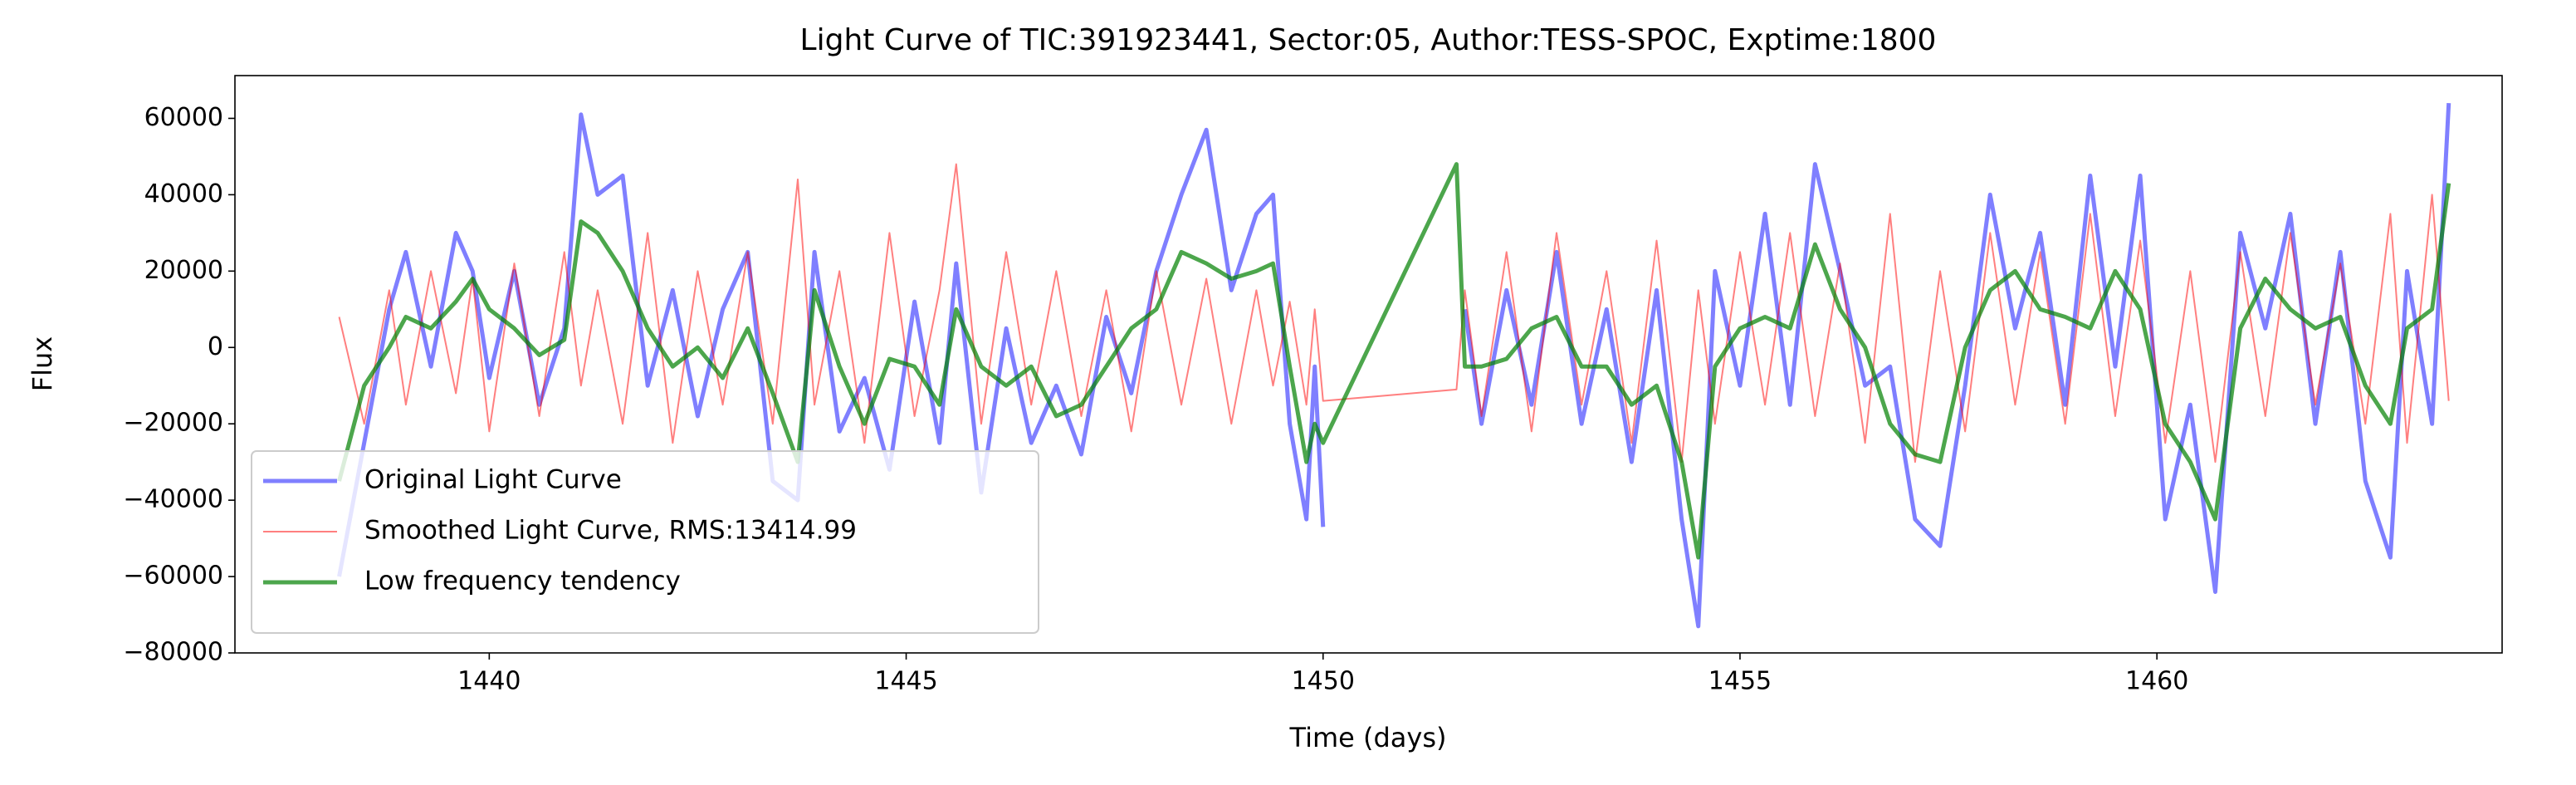 The height and width of the screenshot is (785, 2576). Describe the element at coordinates (42, 364) in the screenshot. I see `y-axis-label: Flux` at that location.